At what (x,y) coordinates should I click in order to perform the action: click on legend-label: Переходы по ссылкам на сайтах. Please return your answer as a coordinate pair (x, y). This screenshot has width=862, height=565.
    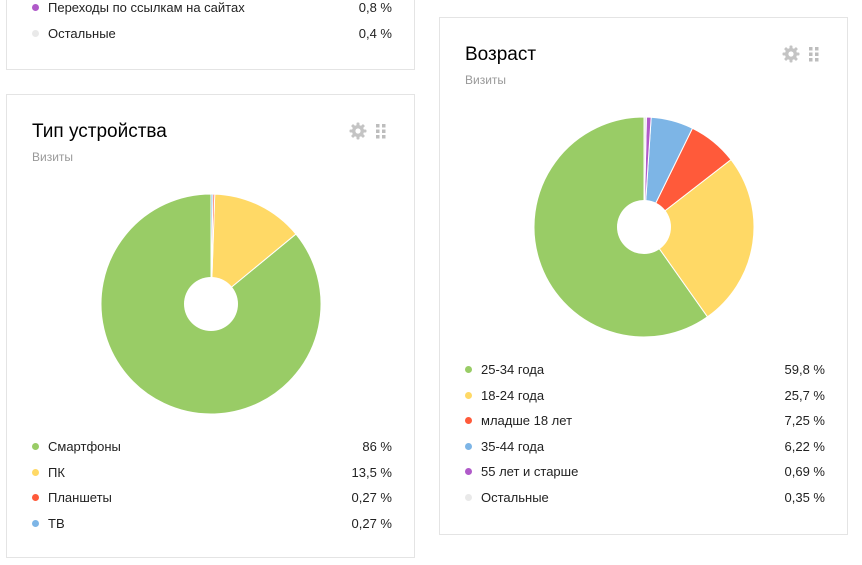
    Looking at the image, I should click on (146, 8).